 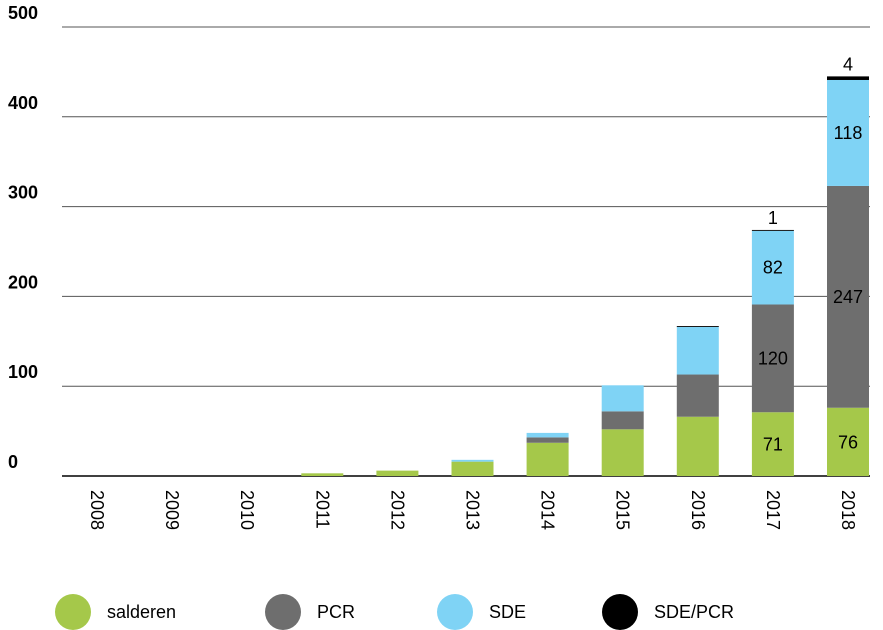 I want to click on data-label: 82, so click(x=773, y=268).